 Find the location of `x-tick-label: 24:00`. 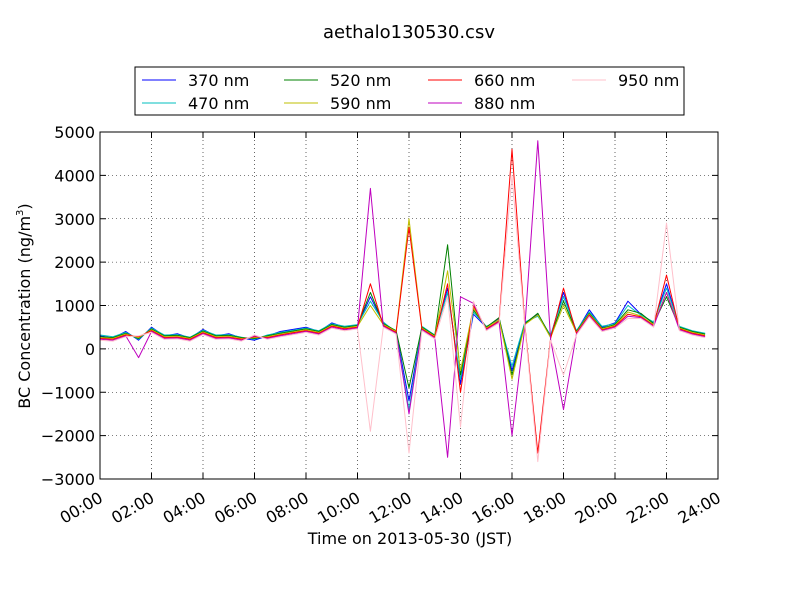

x-tick-label: 24:00 is located at coordinates (699, 508).